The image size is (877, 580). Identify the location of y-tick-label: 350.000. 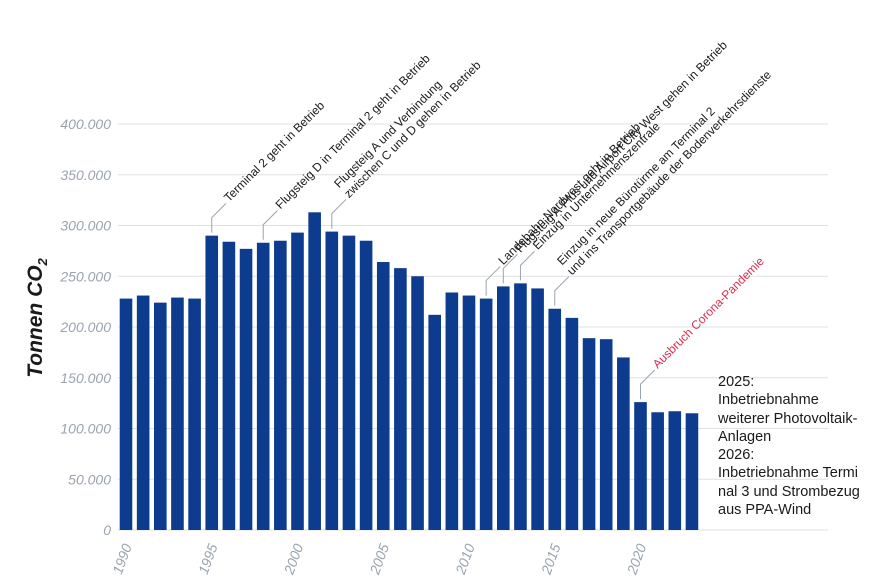
(85, 175).